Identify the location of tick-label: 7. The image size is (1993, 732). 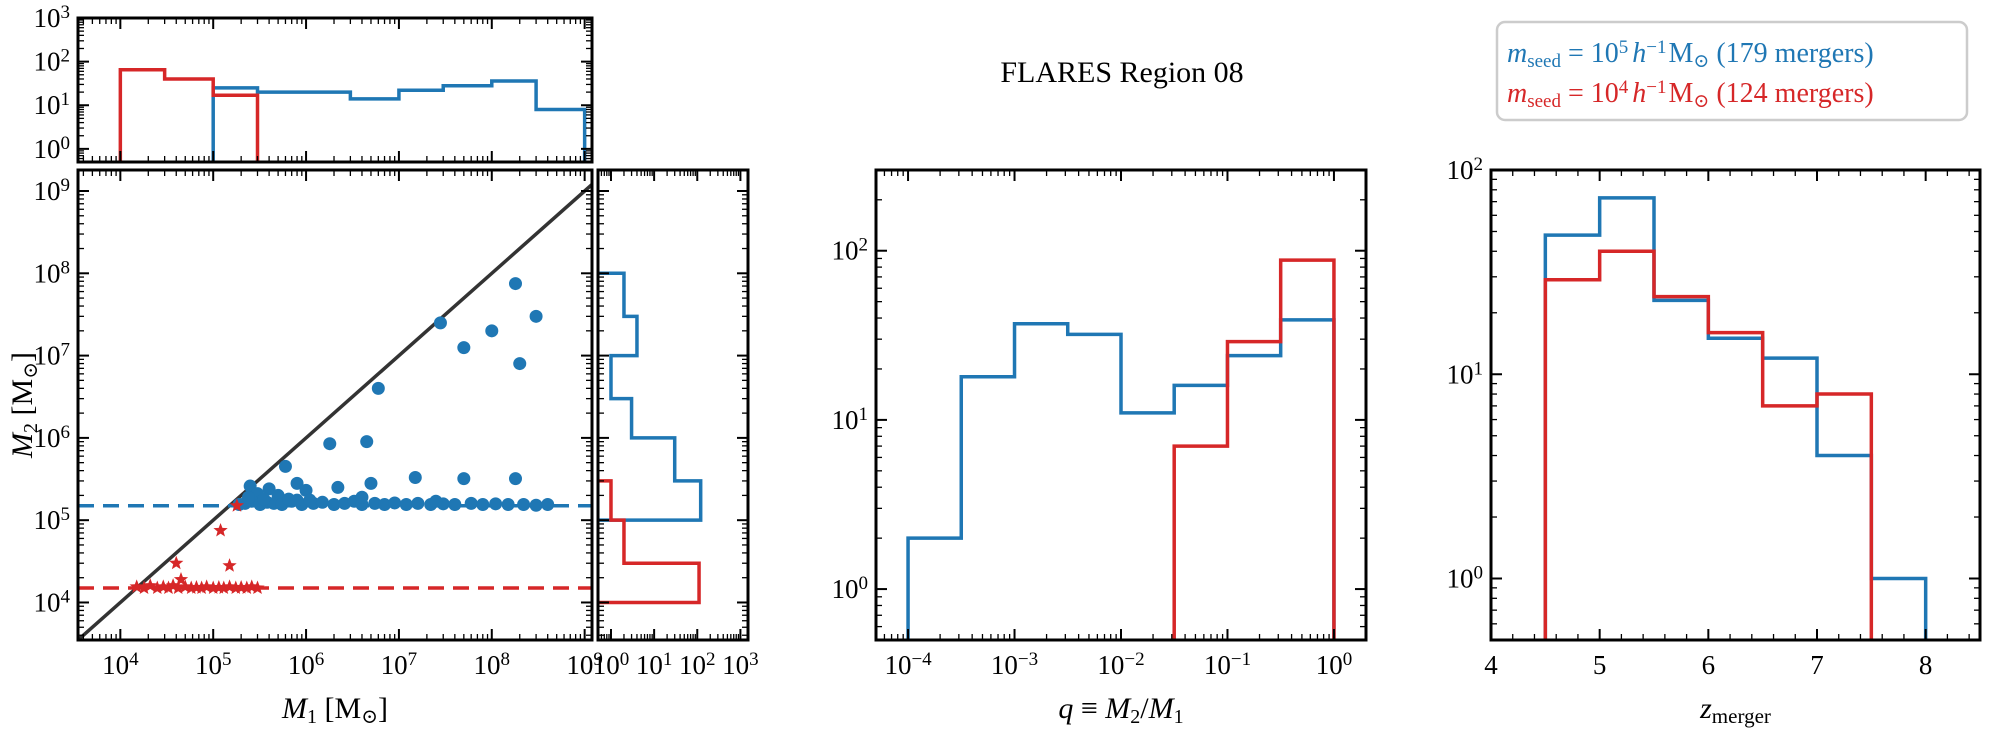
(1817, 665).